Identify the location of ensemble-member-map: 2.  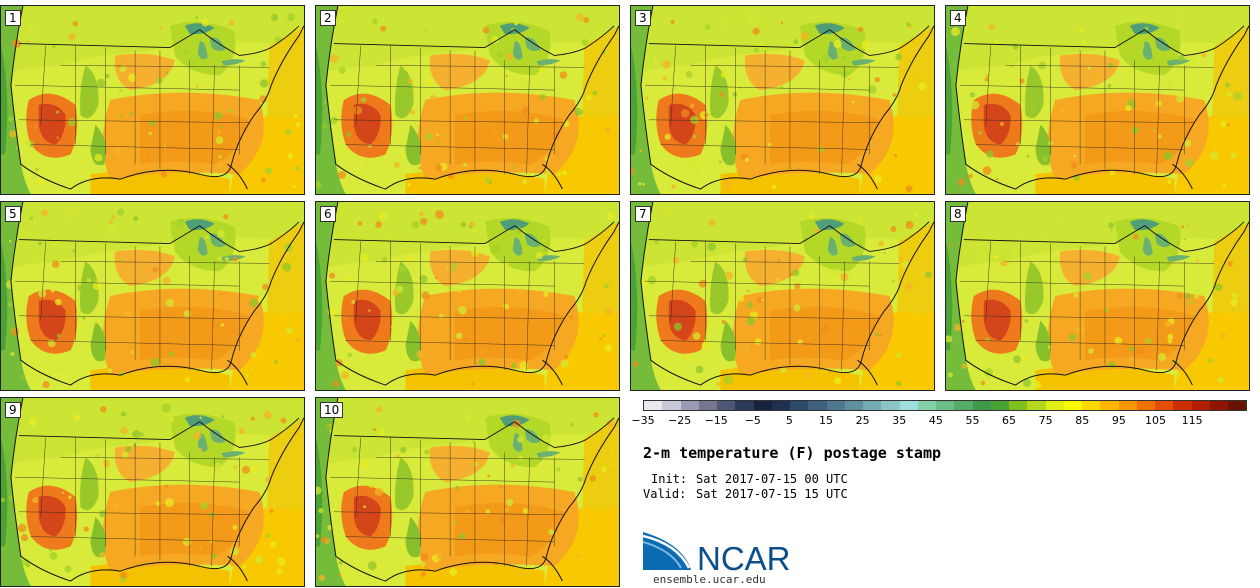
(467, 100).